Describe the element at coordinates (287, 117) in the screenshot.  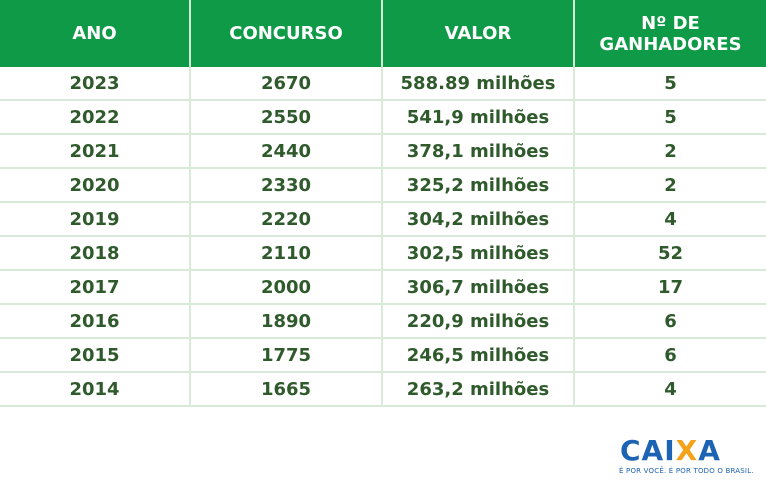
I see `cell-concurso: 2550` at that location.